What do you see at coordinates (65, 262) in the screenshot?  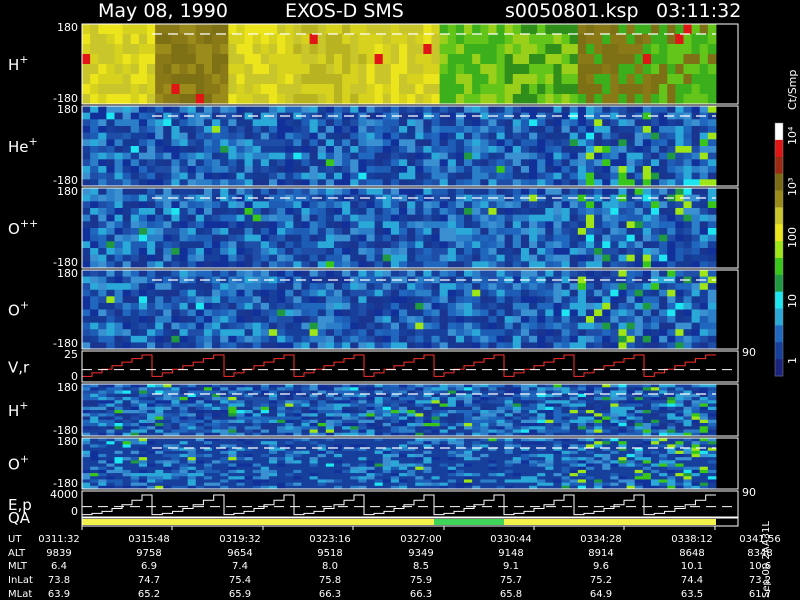 I see `panel-tick-bottom-2: -180` at bounding box center [65, 262].